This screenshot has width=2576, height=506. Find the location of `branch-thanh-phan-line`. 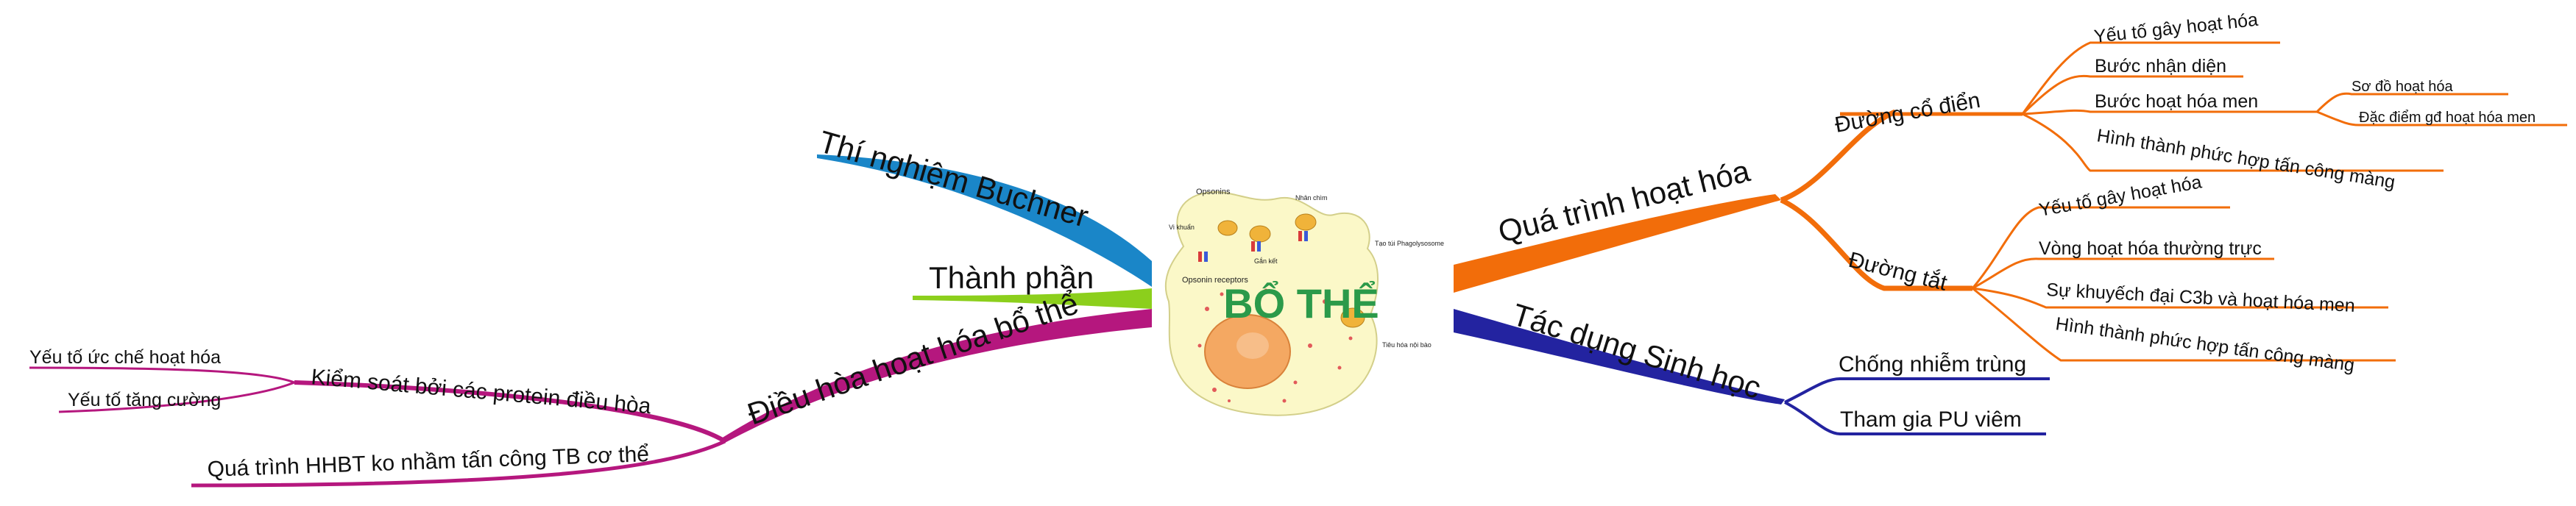

branch-thanh-phan-line is located at coordinates (1032, 298).